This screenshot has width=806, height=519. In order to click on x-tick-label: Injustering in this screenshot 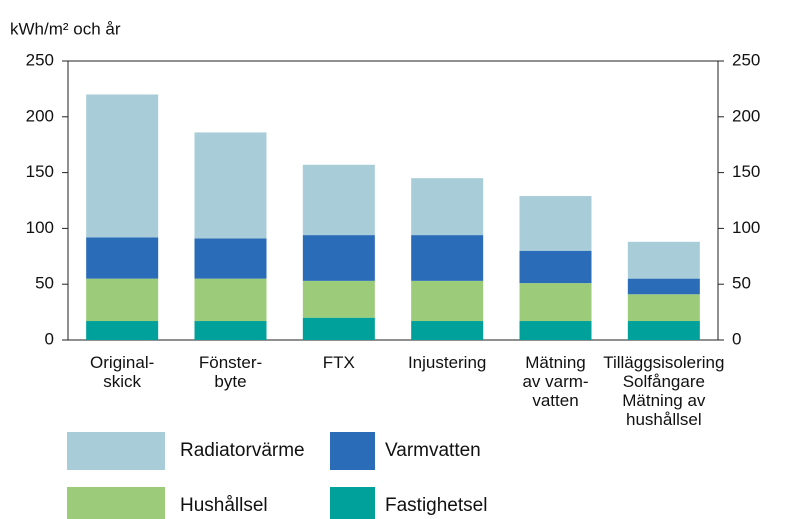, I will do `click(447, 362)`.